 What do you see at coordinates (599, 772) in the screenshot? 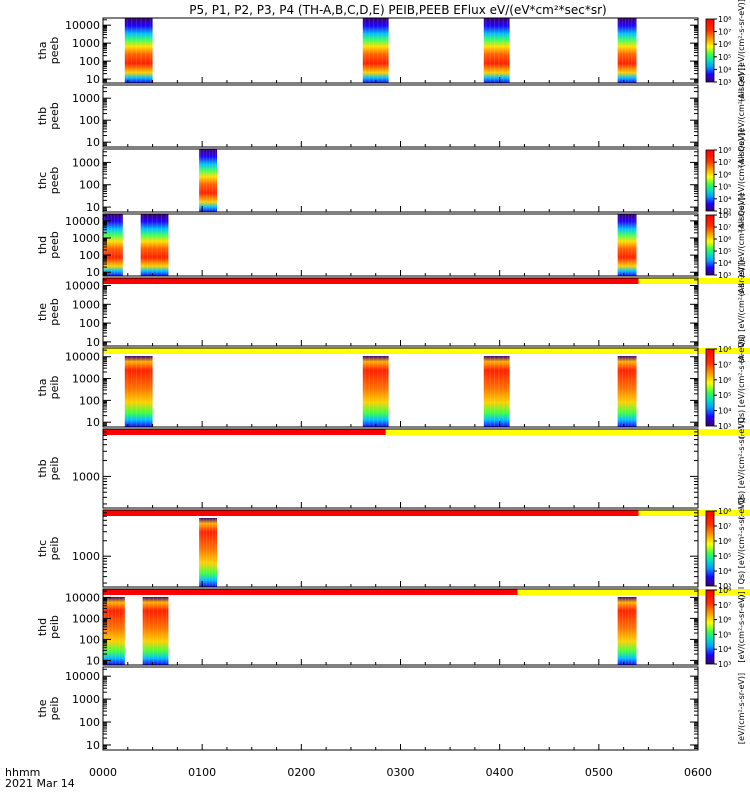
I see `time-tick-label: 0500` at bounding box center [599, 772].